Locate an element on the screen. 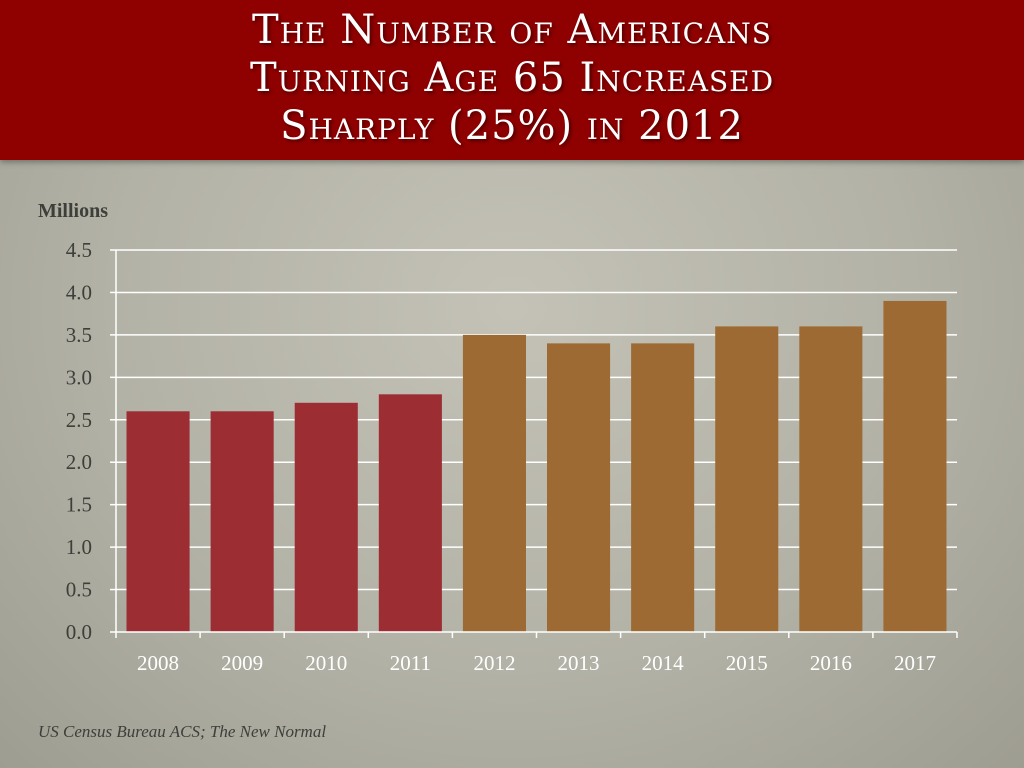  x-tick-label: 2008 is located at coordinates (158, 663).